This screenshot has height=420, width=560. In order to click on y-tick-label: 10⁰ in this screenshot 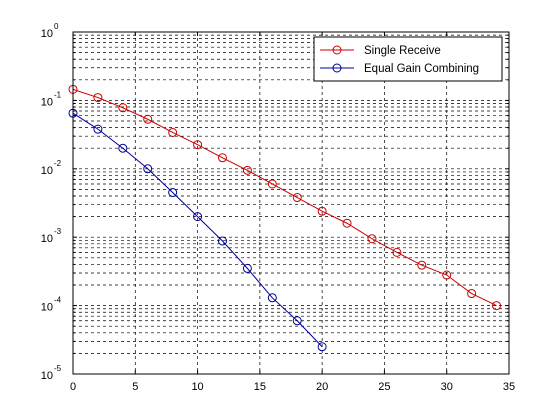, I will do `click(50, 31)`.